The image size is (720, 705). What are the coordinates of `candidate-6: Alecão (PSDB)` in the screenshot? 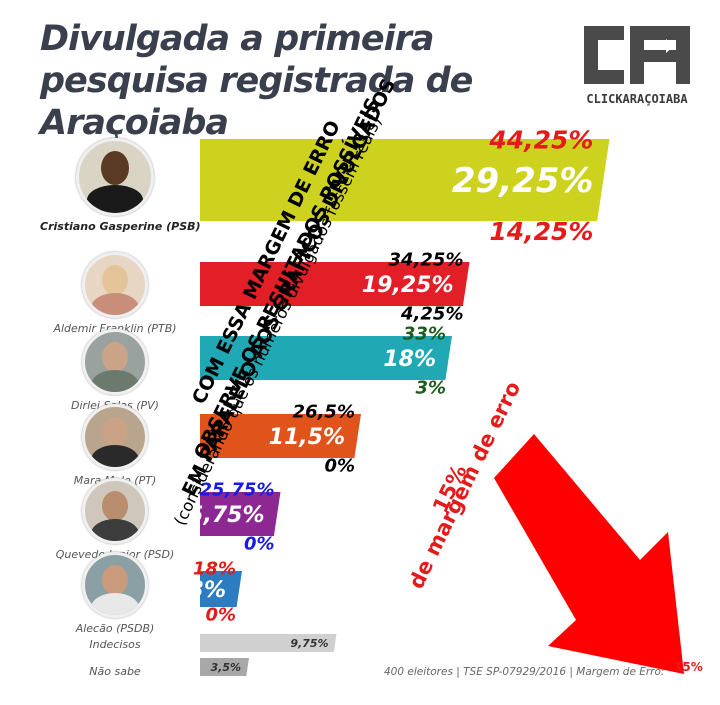 It's located at (115, 593).